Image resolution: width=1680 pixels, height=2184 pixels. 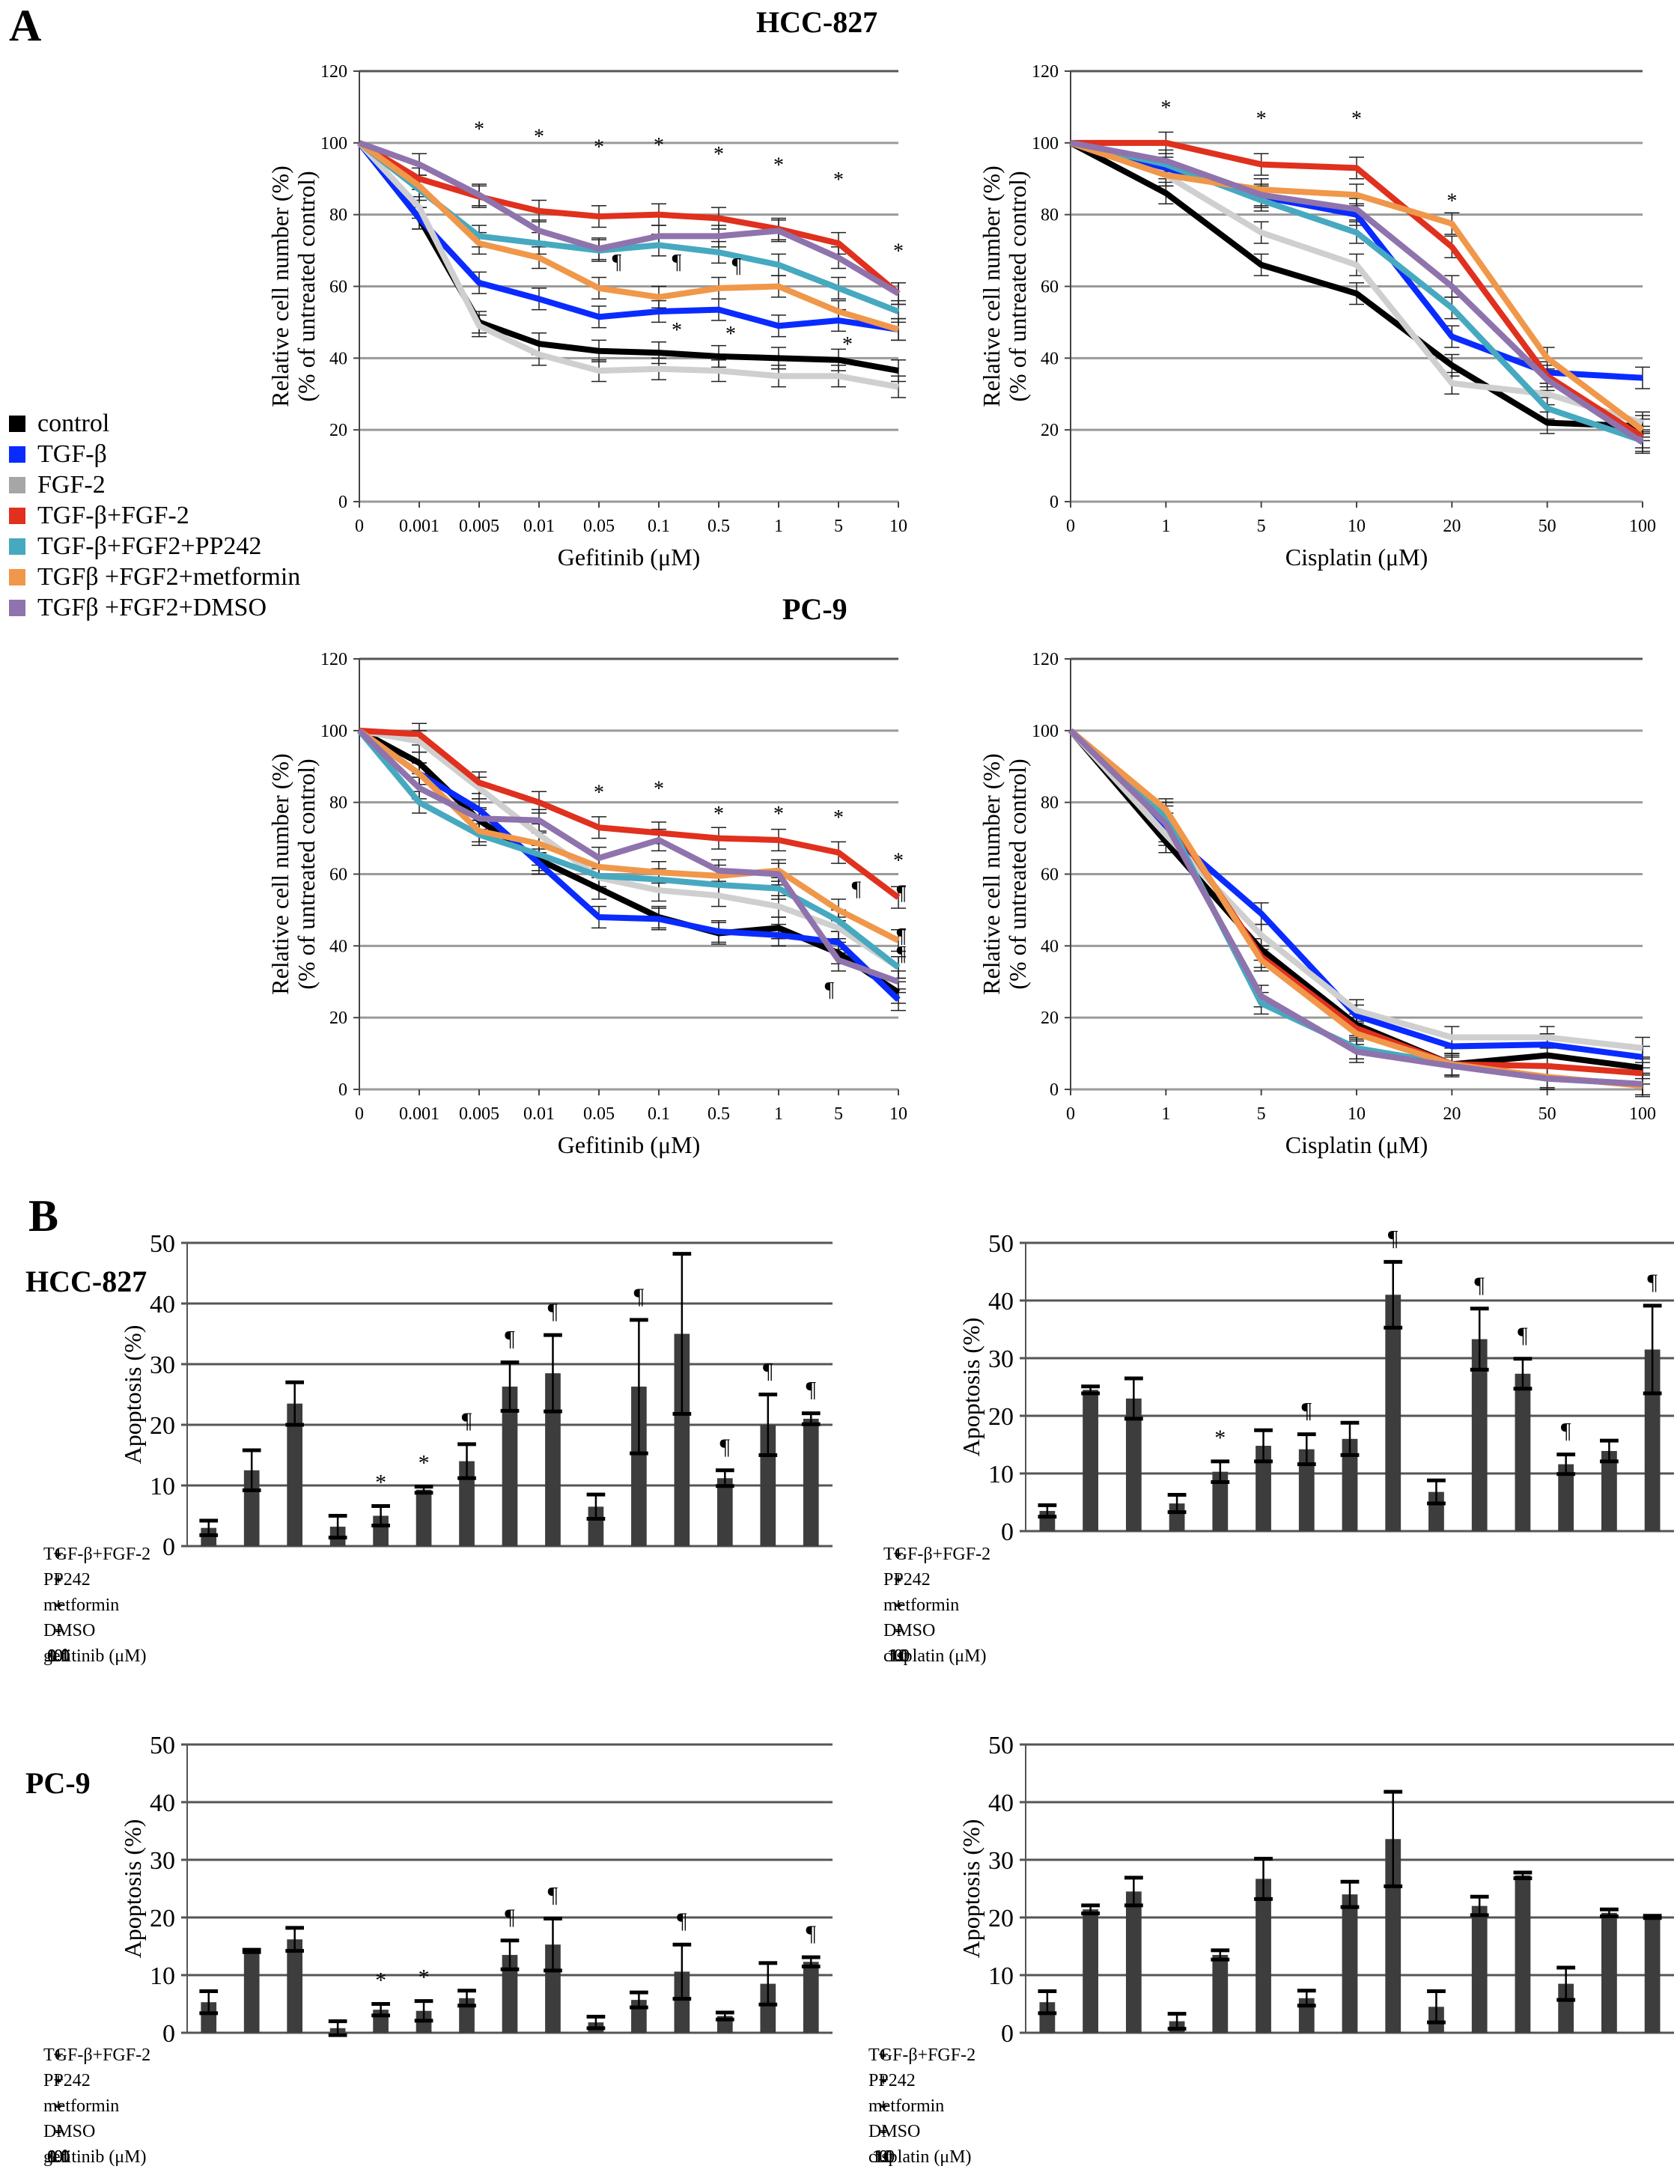 What do you see at coordinates (1355, 908) in the screenshot?
I see `series-line-tgf-fgf2-metformin` at bounding box center [1355, 908].